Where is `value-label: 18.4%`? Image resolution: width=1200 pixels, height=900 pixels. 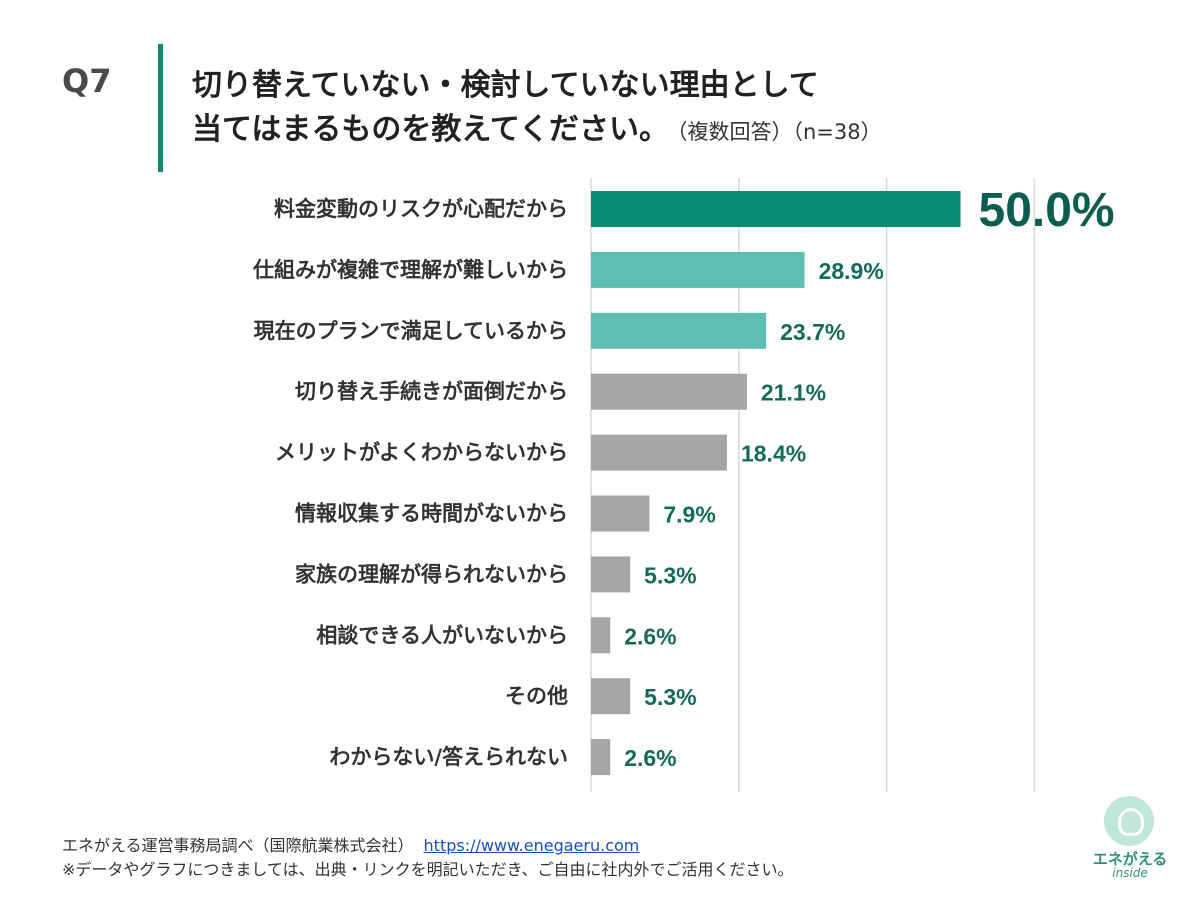 value-label: 18.4% is located at coordinates (773, 454).